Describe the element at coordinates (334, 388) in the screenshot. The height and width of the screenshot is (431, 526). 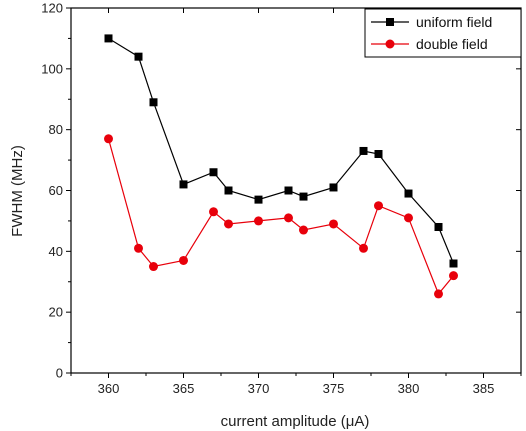
I see `x-tick-label: 375` at that location.